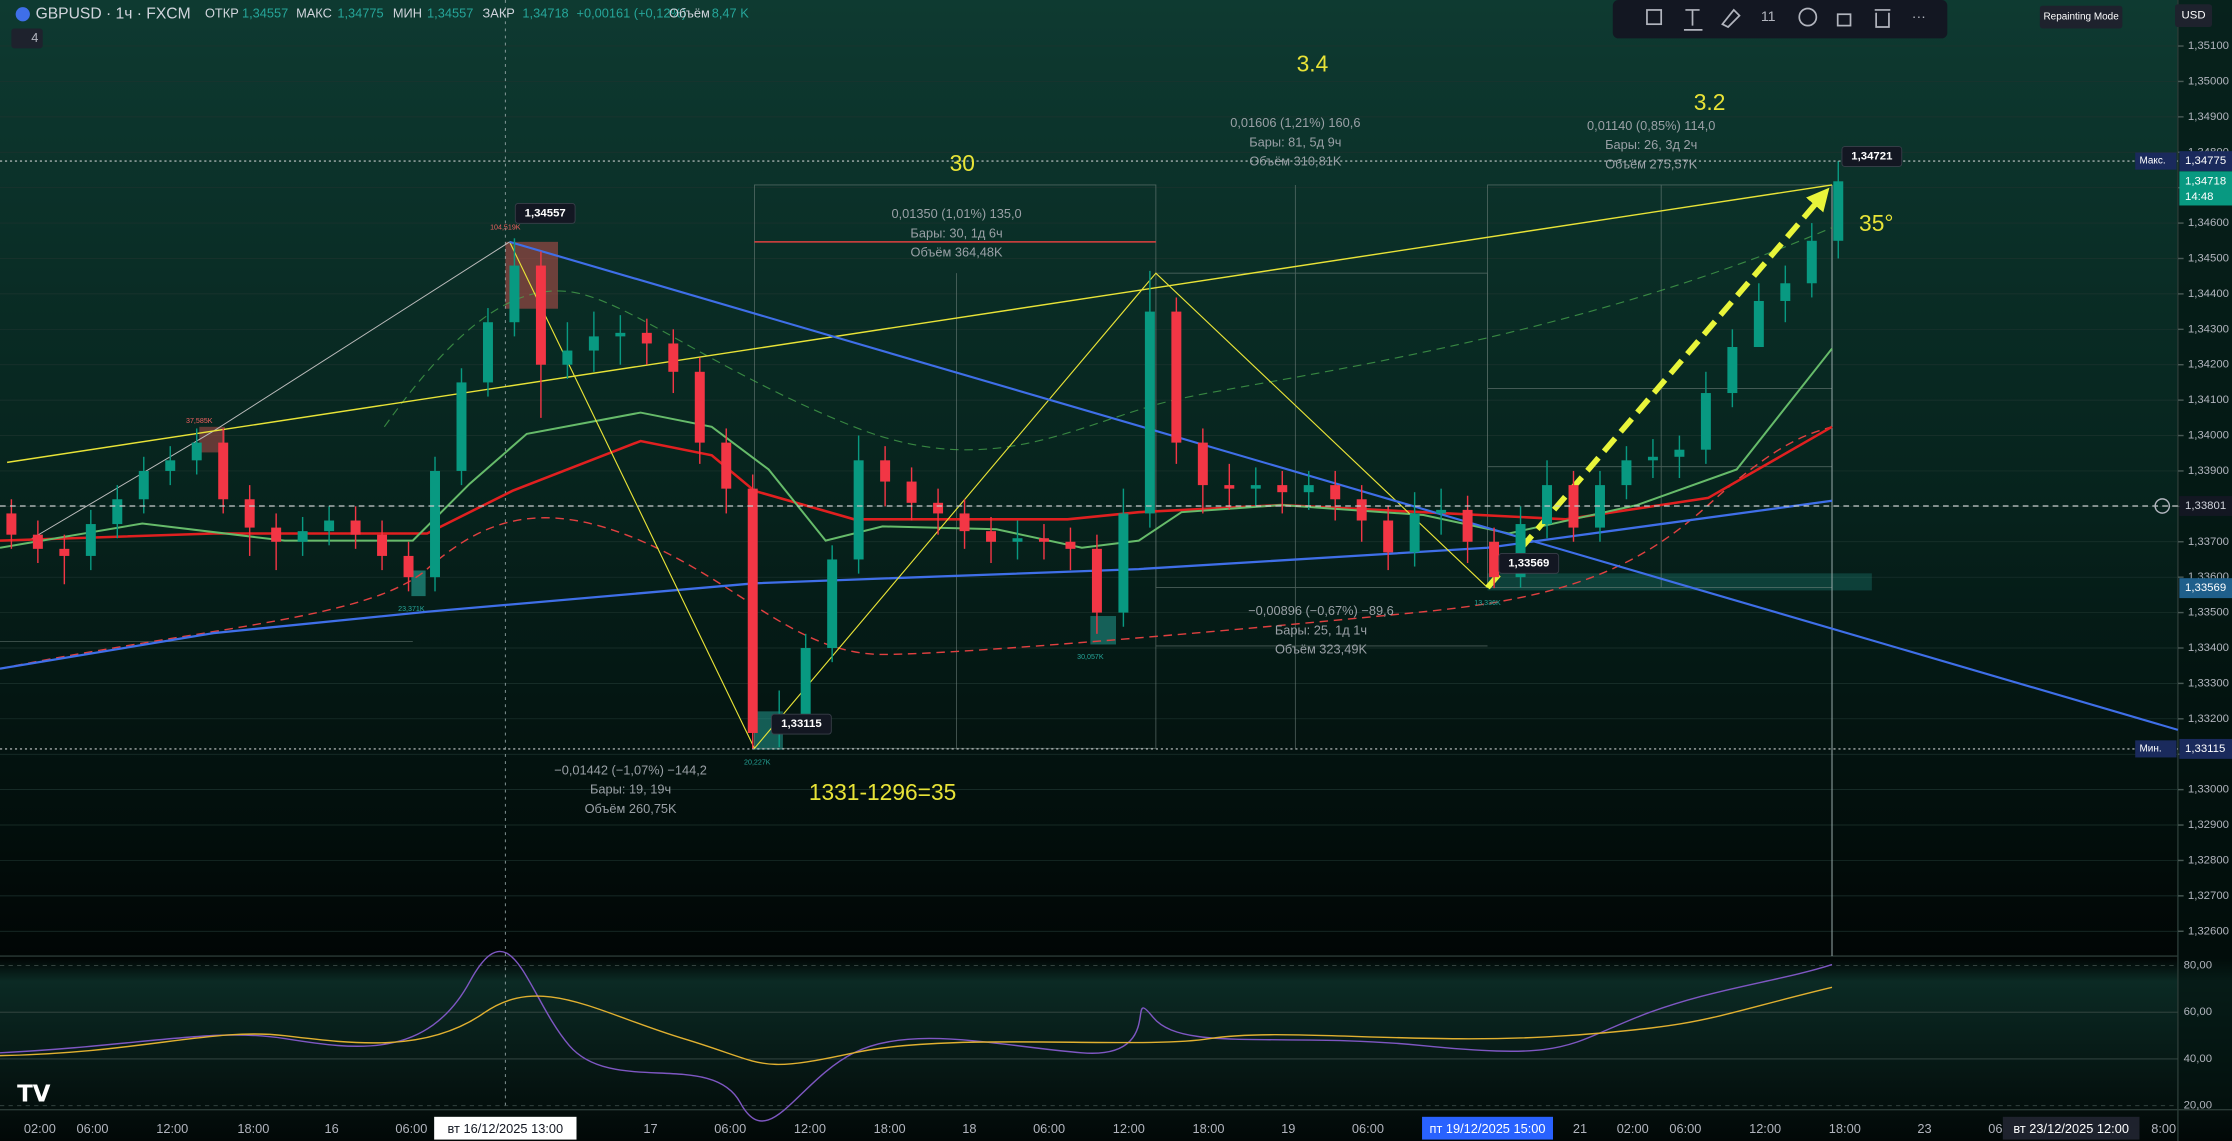 This screenshot has height=1141, width=2232. I want to click on price-label: 1,33115, so click(801, 724).